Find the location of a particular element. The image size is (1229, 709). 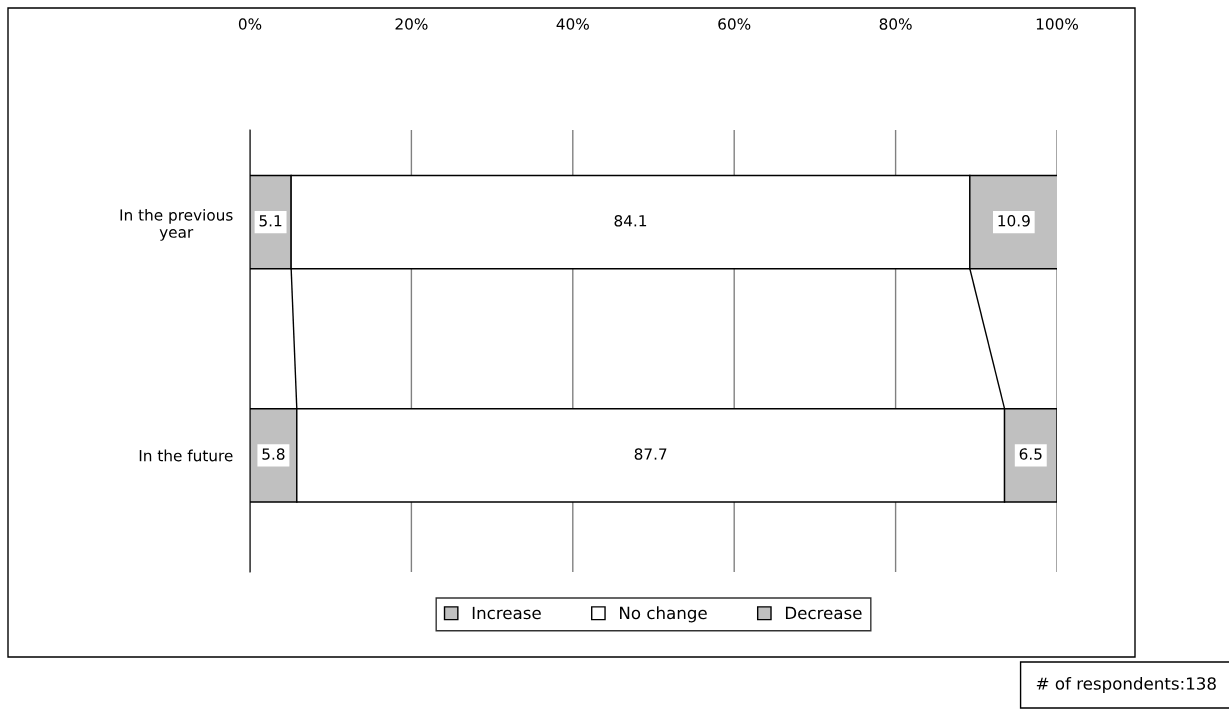

data-label: 5.1 is located at coordinates (270, 221).